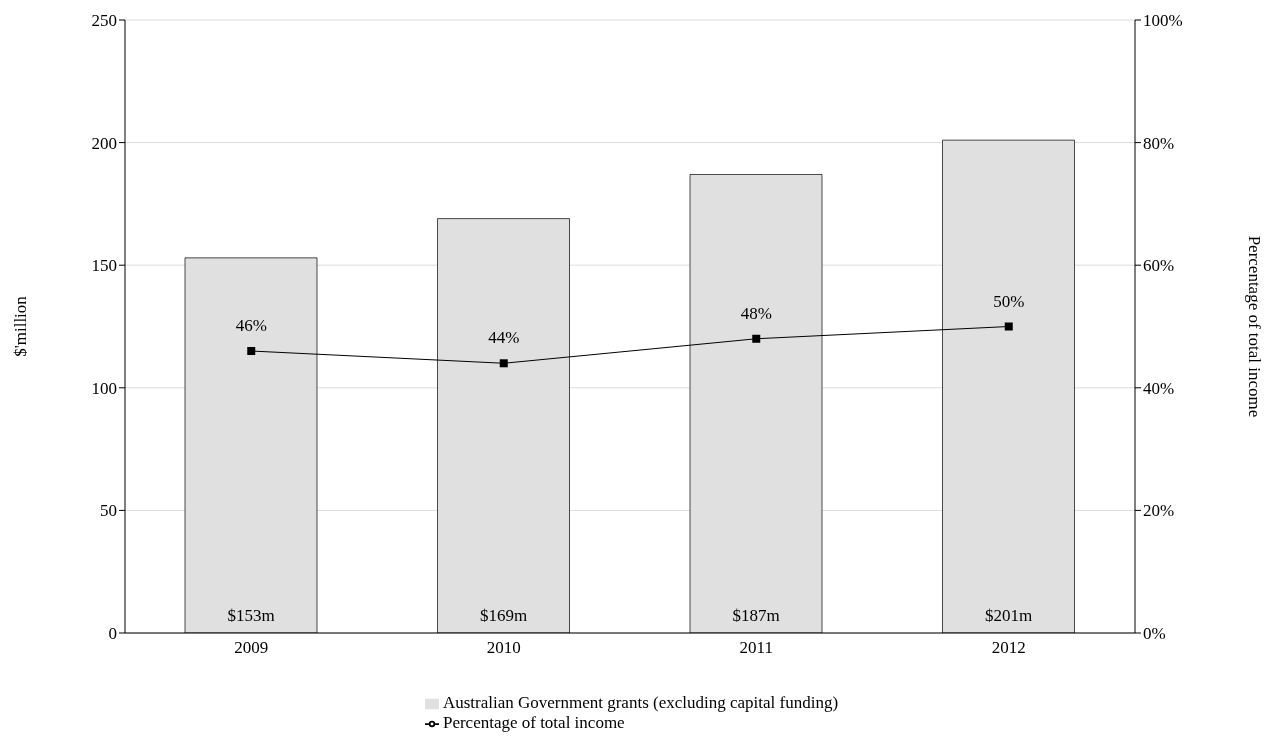  Describe the element at coordinates (104, 21) in the screenshot. I see `y-tick-label: 250` at that location.